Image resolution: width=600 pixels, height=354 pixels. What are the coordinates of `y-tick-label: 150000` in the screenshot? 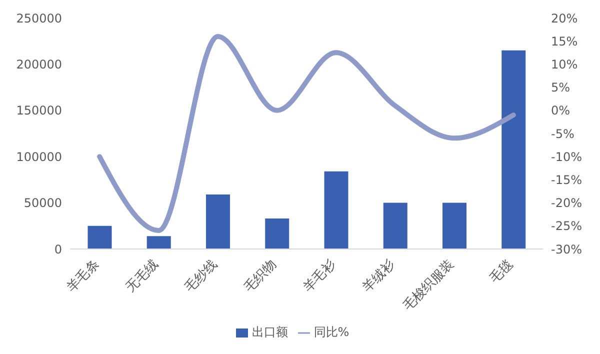 It's located at (39, 111).